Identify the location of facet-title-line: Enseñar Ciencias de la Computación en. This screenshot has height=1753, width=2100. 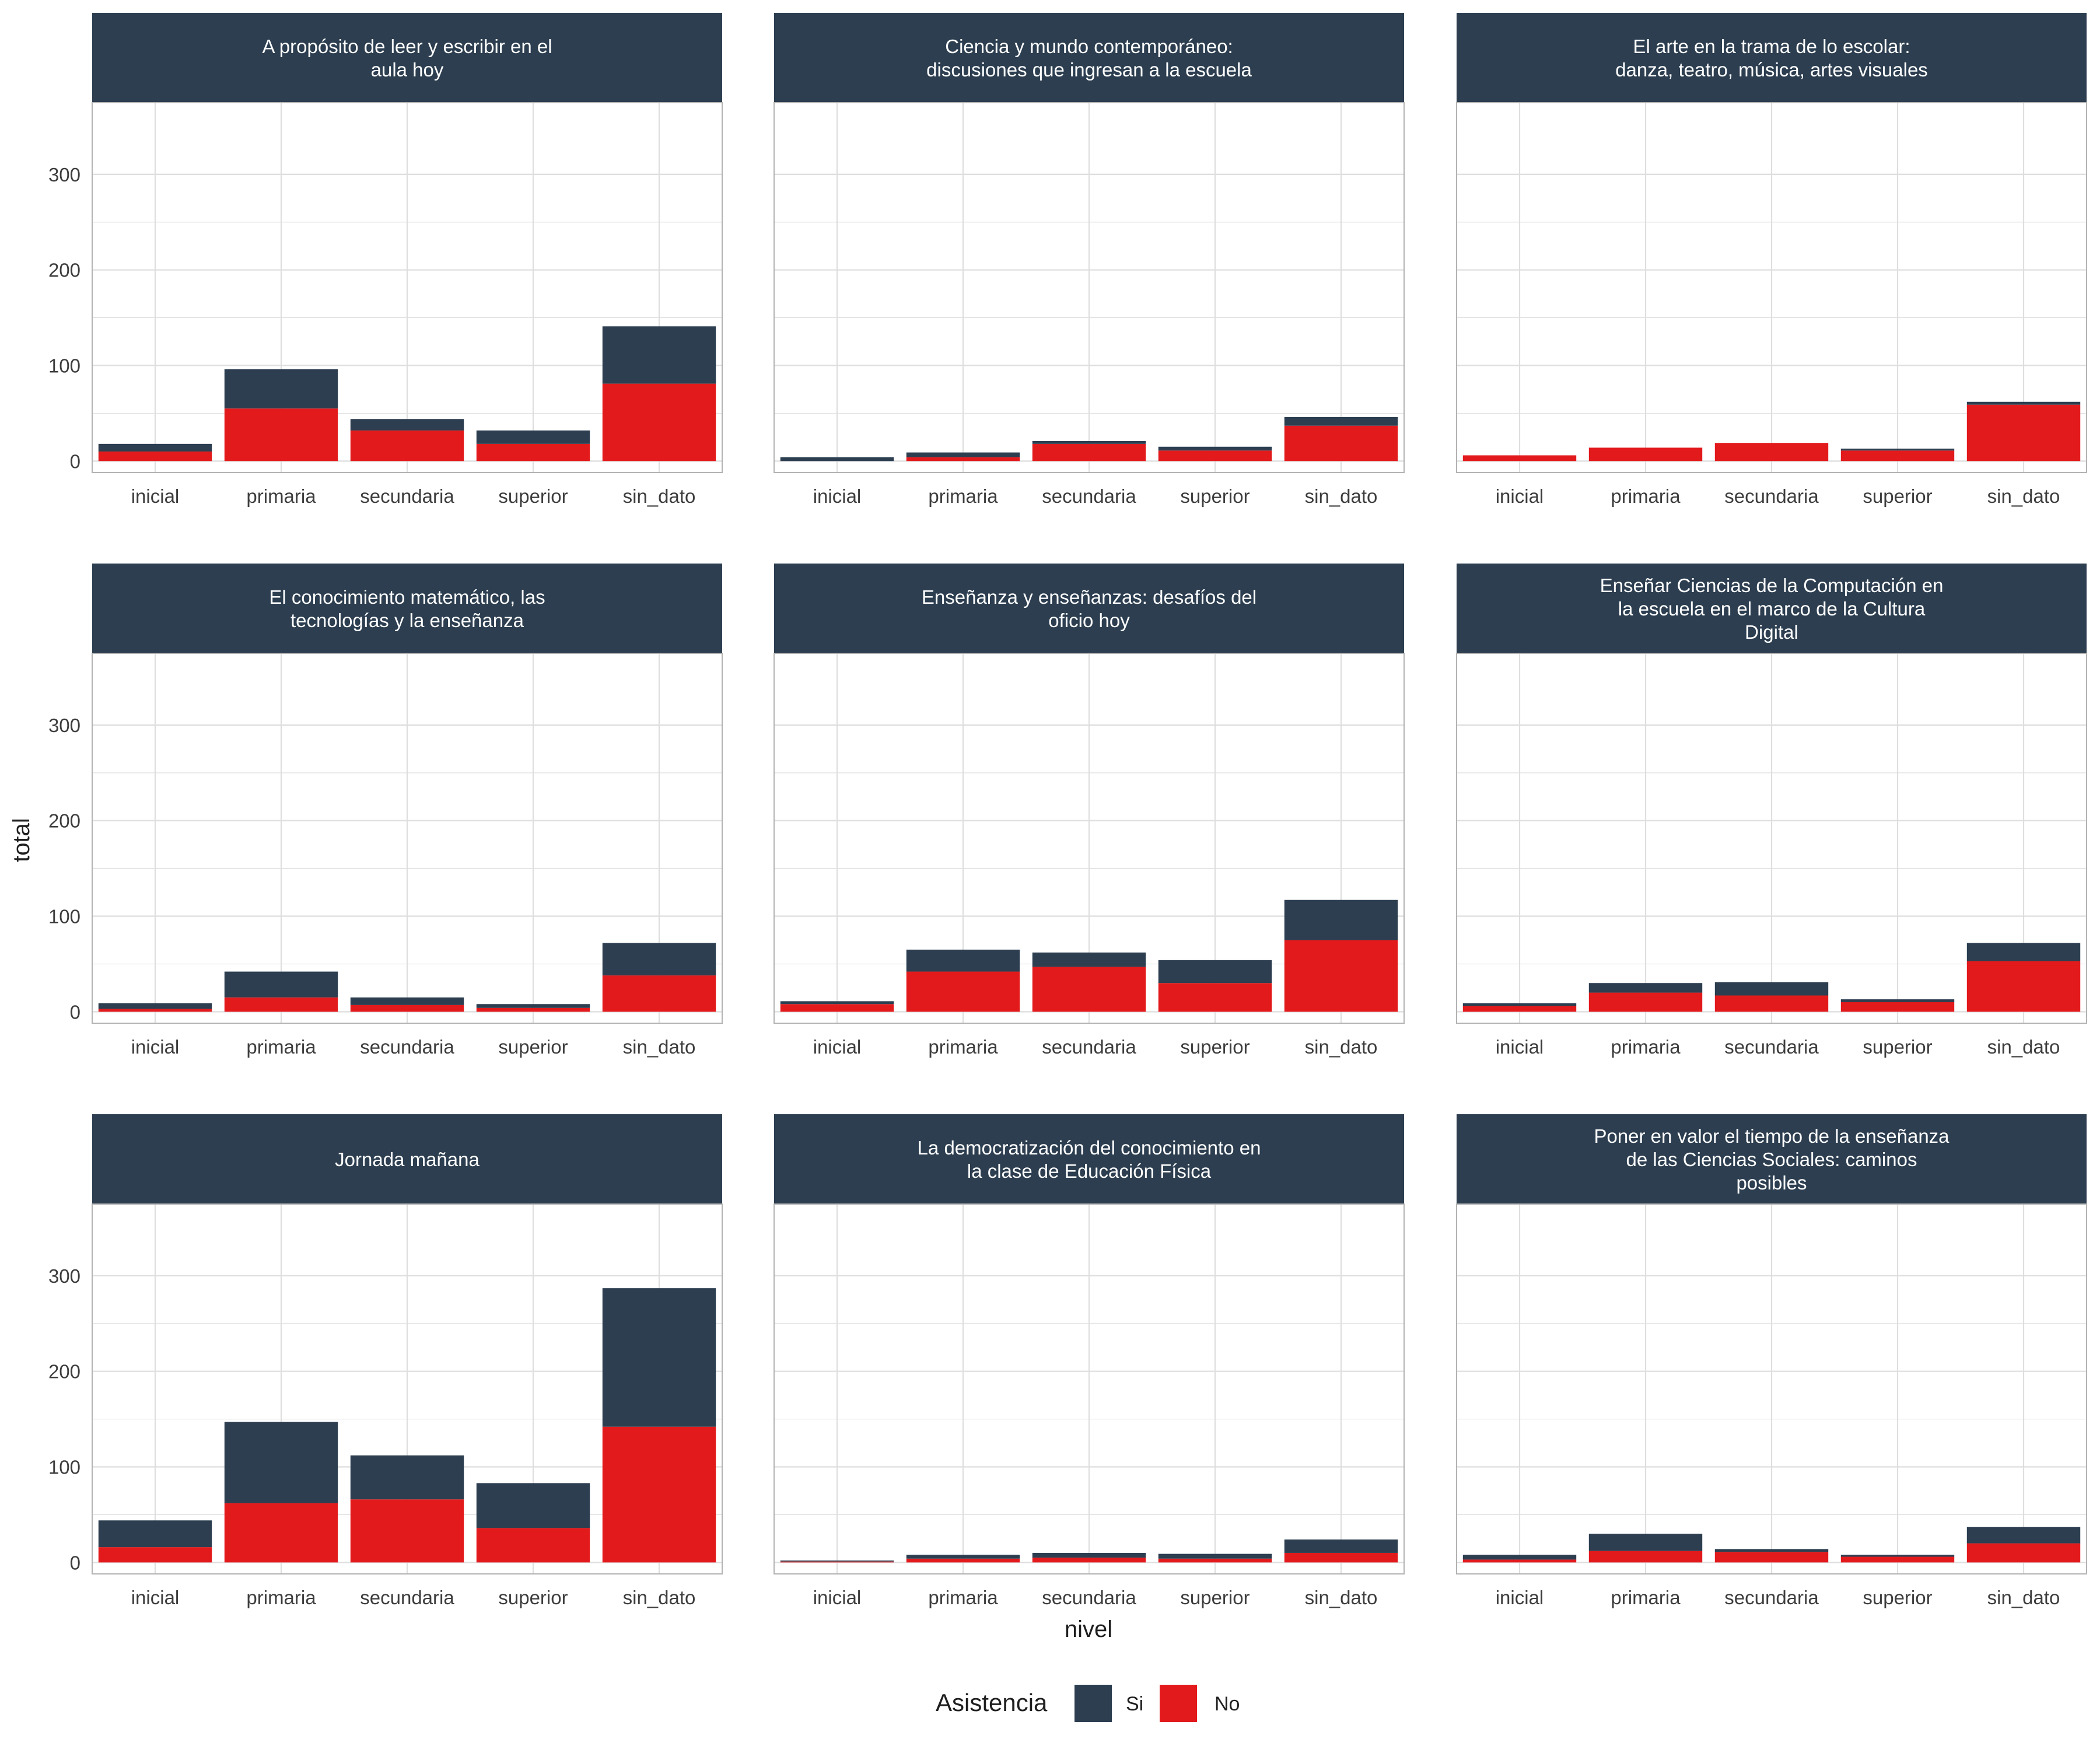
(1772, 585).